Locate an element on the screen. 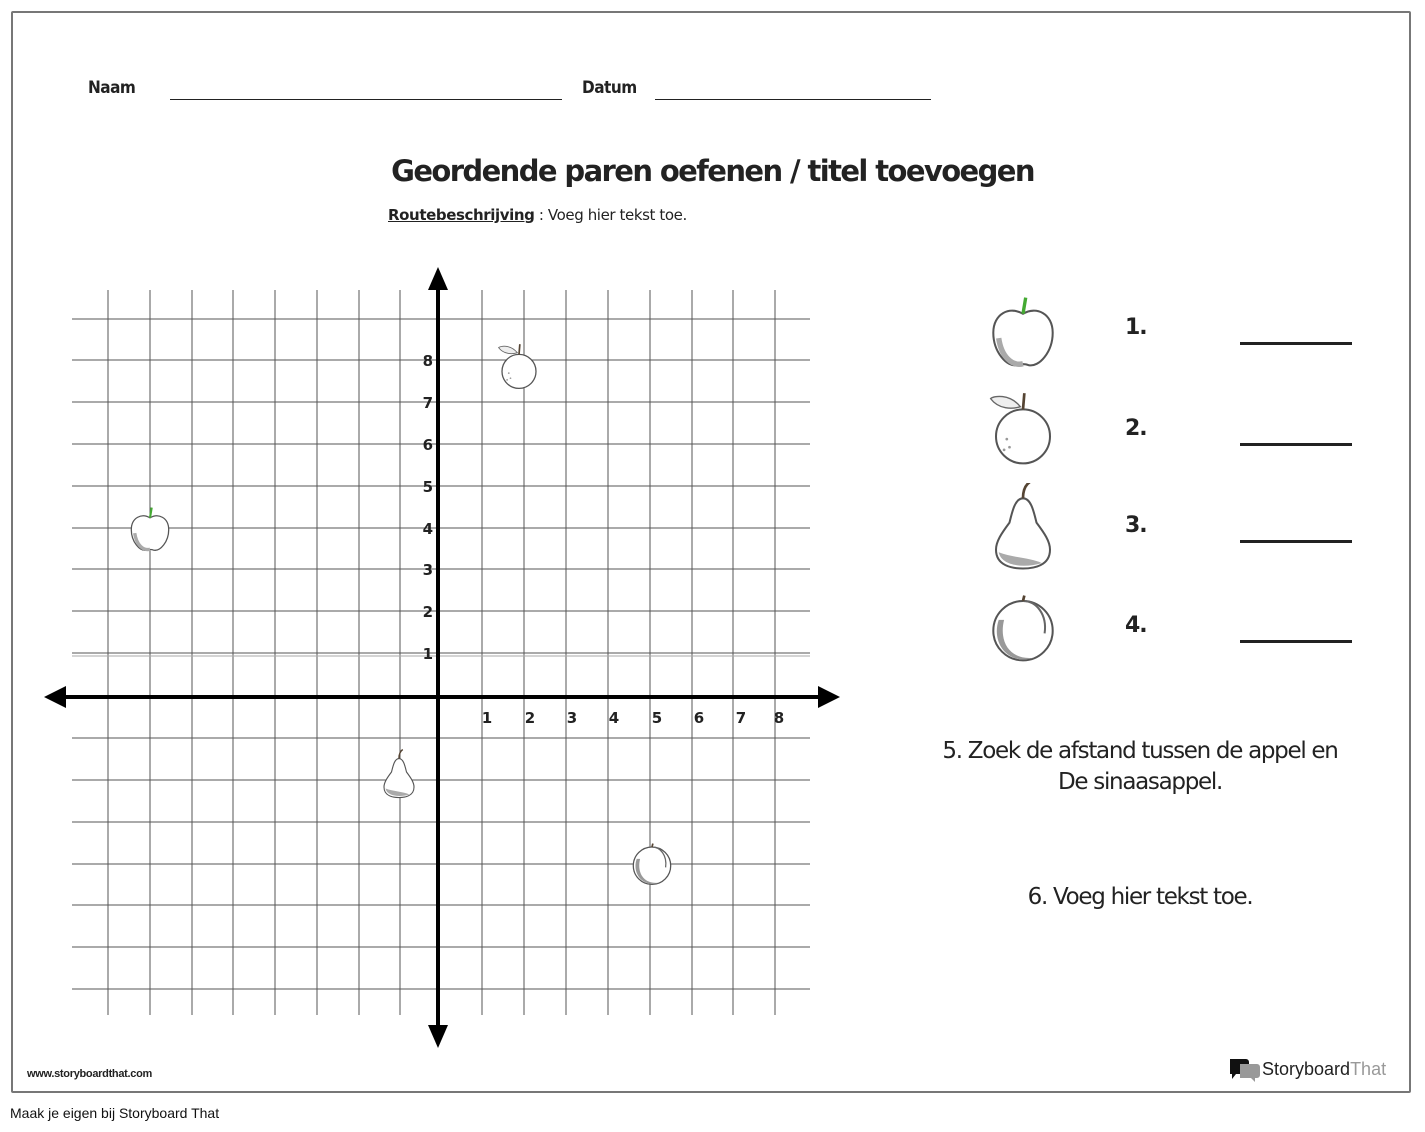  directions: Routebeschrijving : Voeg hier tekst toe. is located at coordinates (537, 215).